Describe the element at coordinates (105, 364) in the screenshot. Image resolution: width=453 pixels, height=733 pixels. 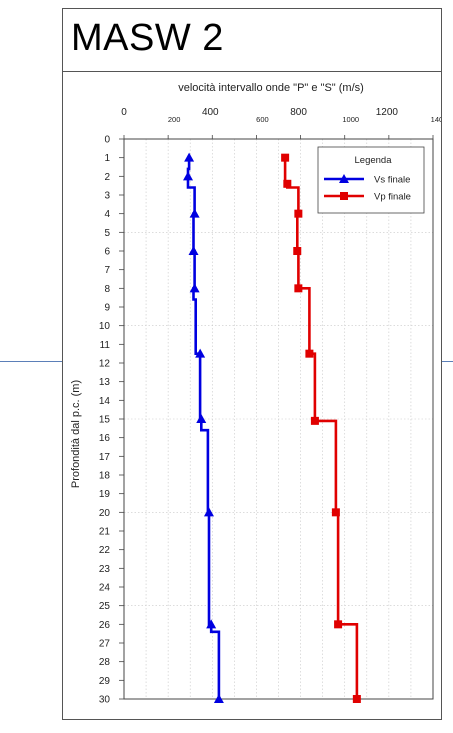
I see `y-tick-label: 12` at that location.